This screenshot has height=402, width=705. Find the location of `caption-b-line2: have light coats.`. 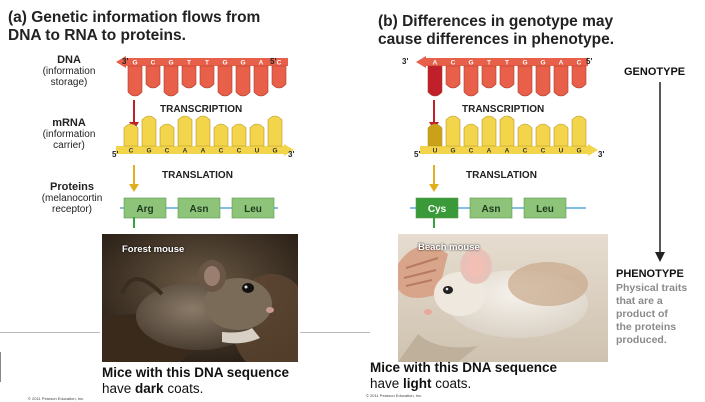

caption-b-line2: have light coats. is located at coordinates (463, 384).